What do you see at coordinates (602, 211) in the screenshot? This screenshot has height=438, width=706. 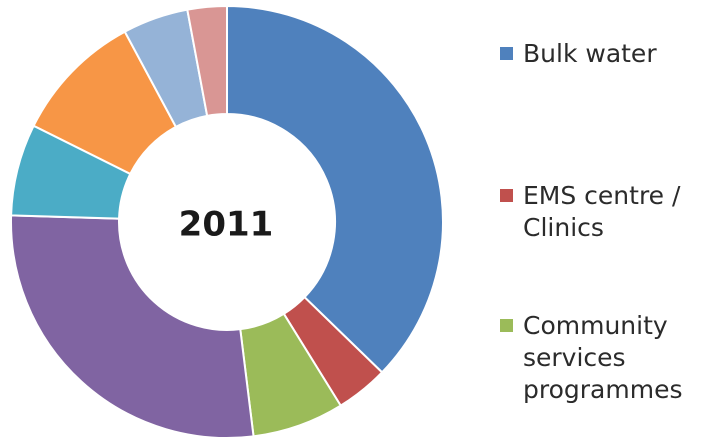 I see `legend-label-ems-centre: EMS centre / Clinics` at bounding box center [602, 211].